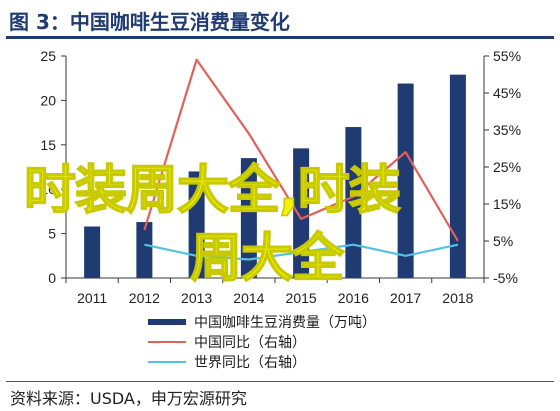 The width and height of the screenshot is (560, 411). I want to click on bar-consumption-2013, so click(196, 224).